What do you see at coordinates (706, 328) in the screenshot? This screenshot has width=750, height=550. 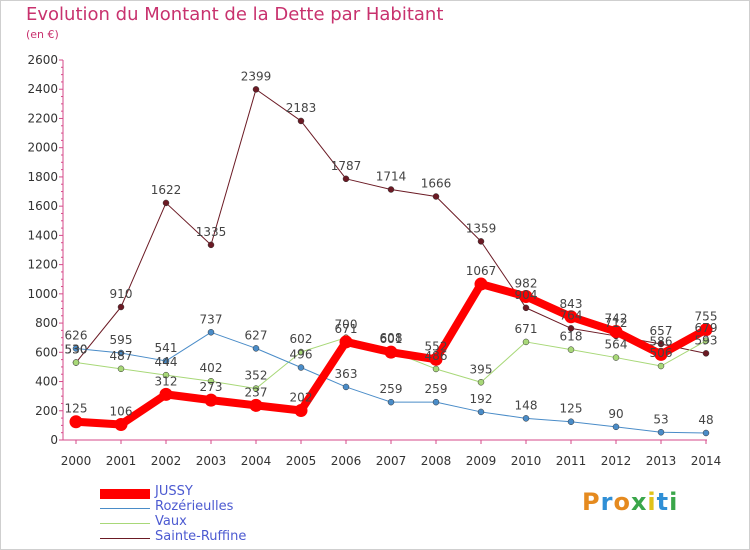 I see `data-label: 679` at bounding box center [706, 328].